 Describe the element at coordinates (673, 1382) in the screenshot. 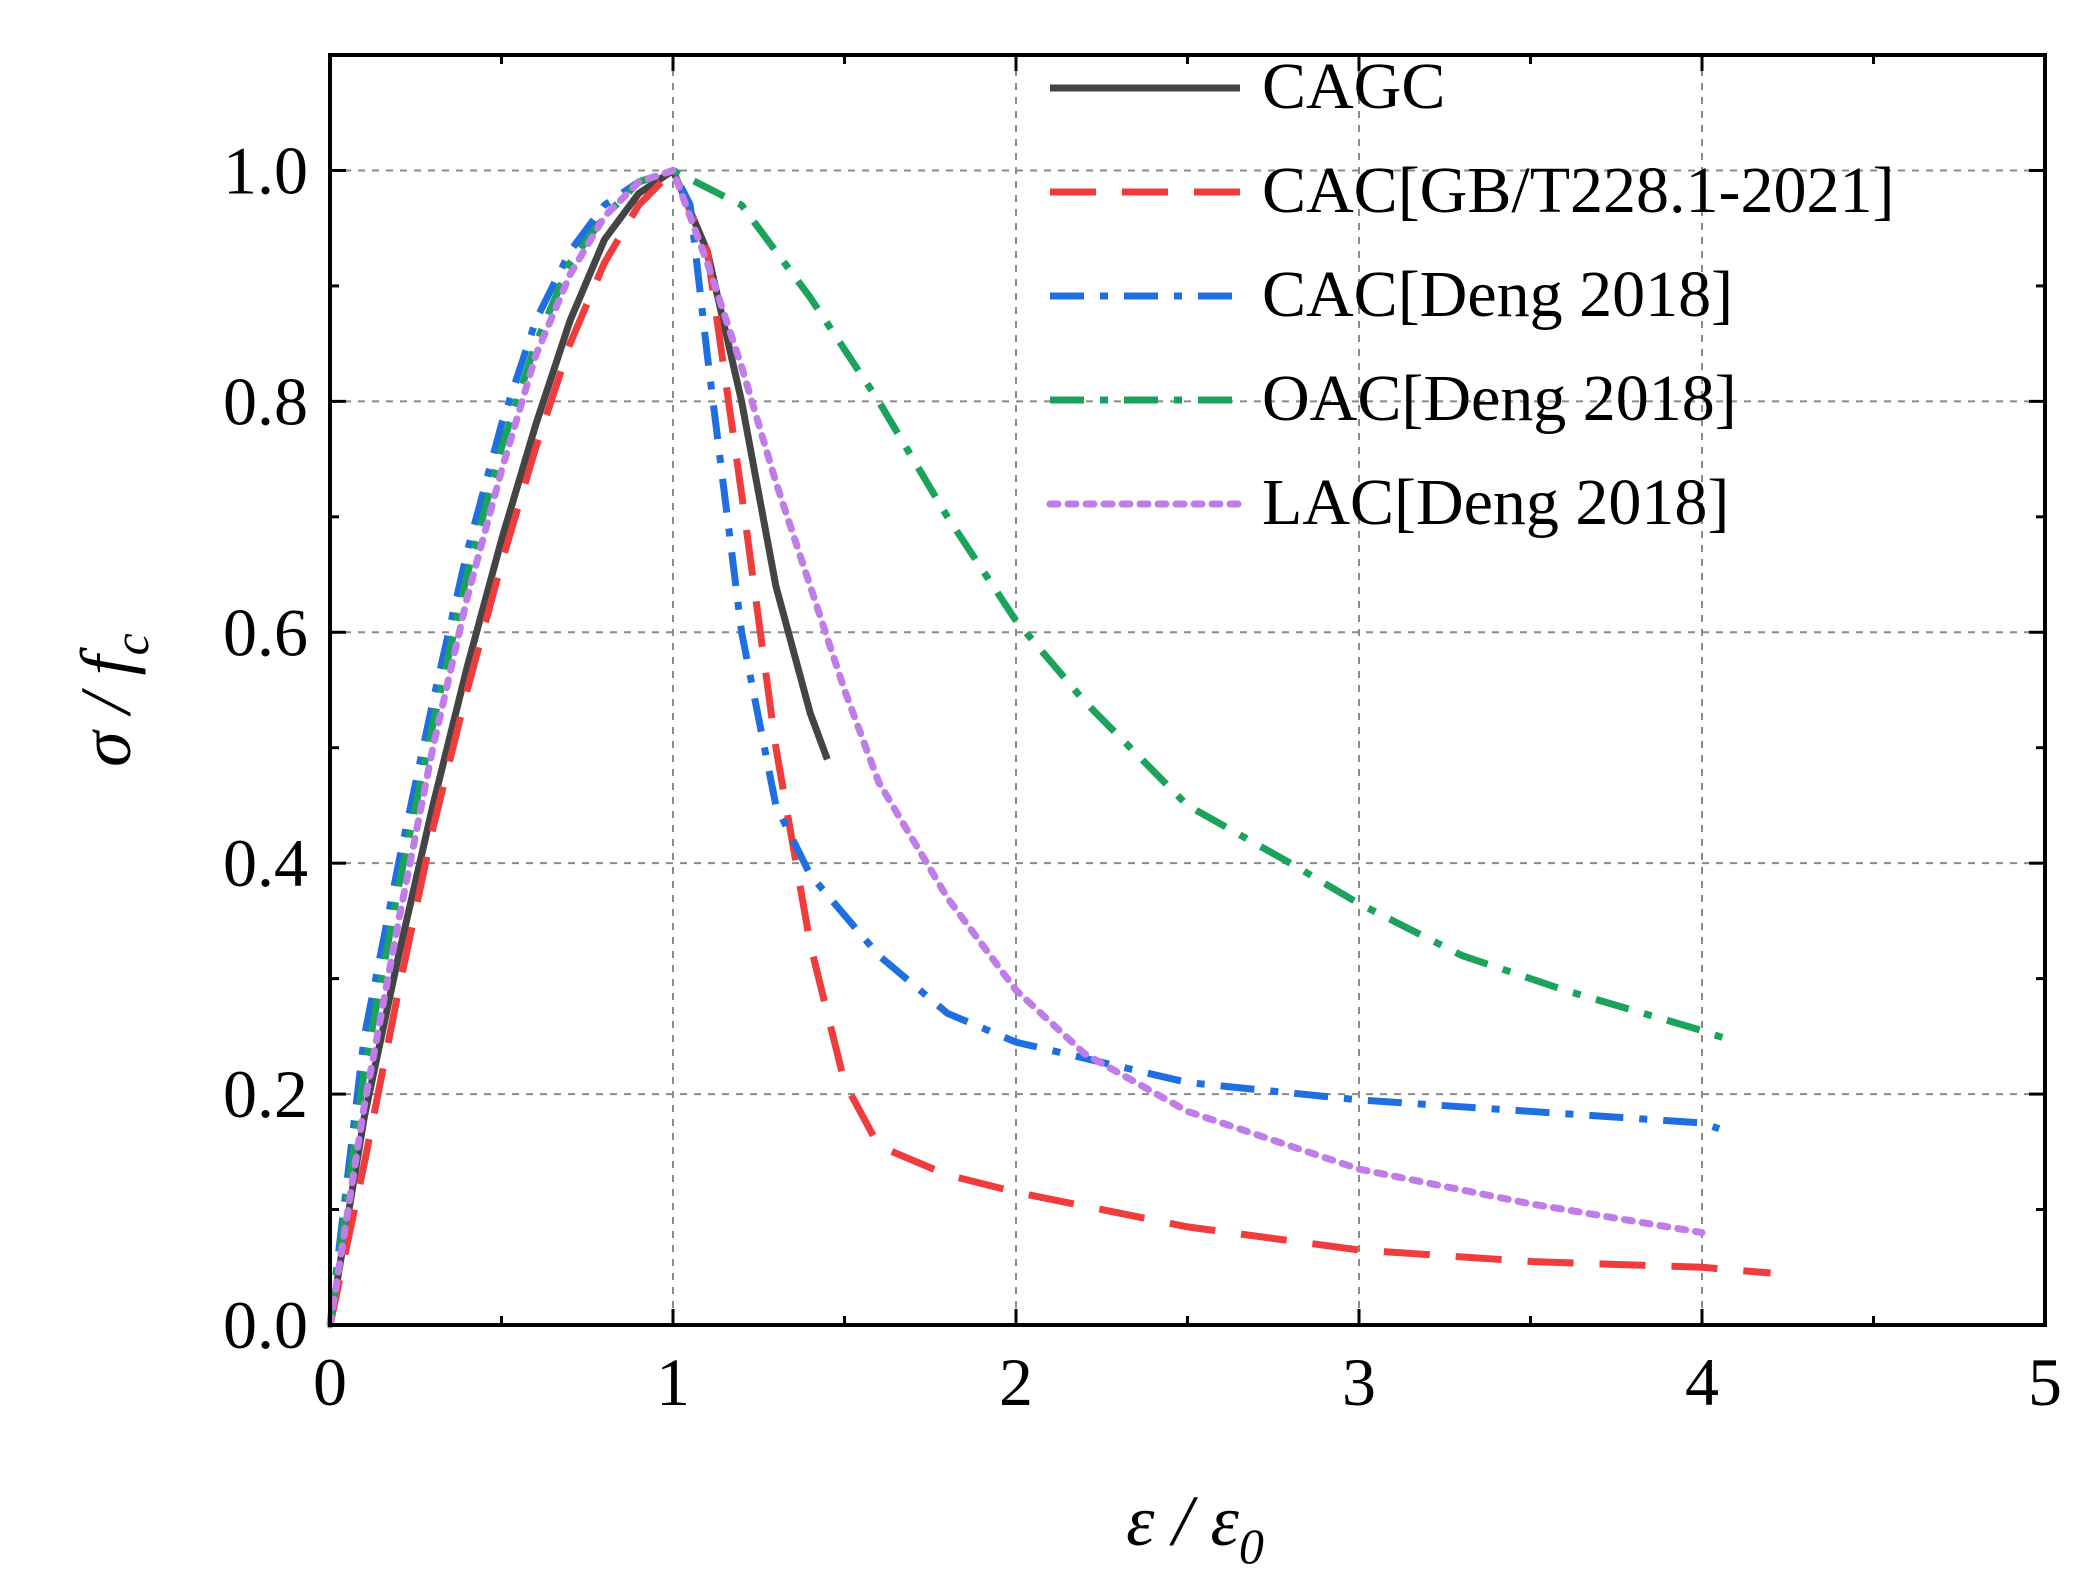

I see `x-tick-label: 1` at that location.